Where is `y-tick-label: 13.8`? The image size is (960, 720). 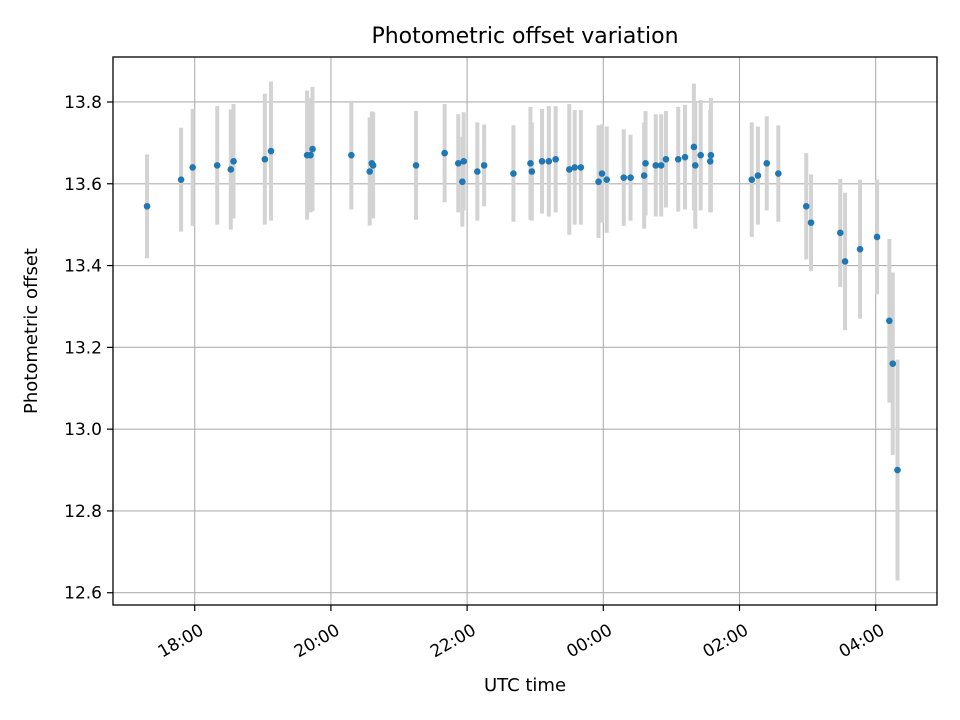
y-tick-label: 13.8 is located at coordinates (83, 103).